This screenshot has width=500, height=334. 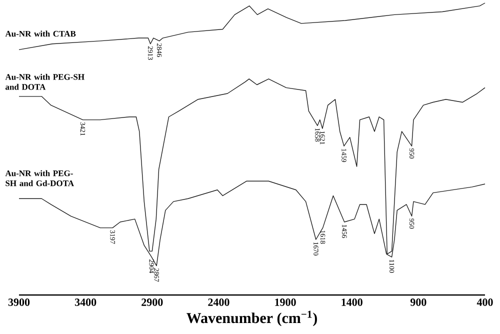 I want to click on x-tick-label: 1900, so click(x=285, y=302).